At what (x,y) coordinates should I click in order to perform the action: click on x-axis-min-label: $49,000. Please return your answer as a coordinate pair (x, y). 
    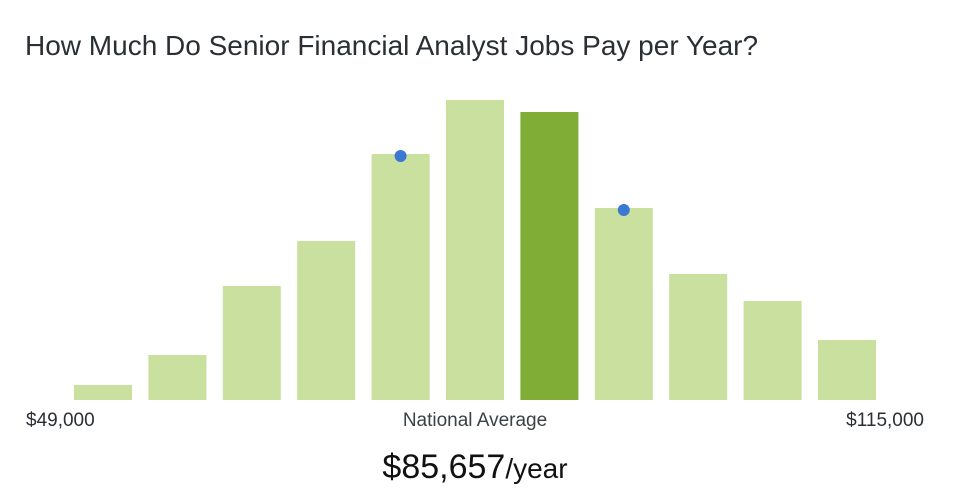
    Looking at the image, I should click on (60, 420).